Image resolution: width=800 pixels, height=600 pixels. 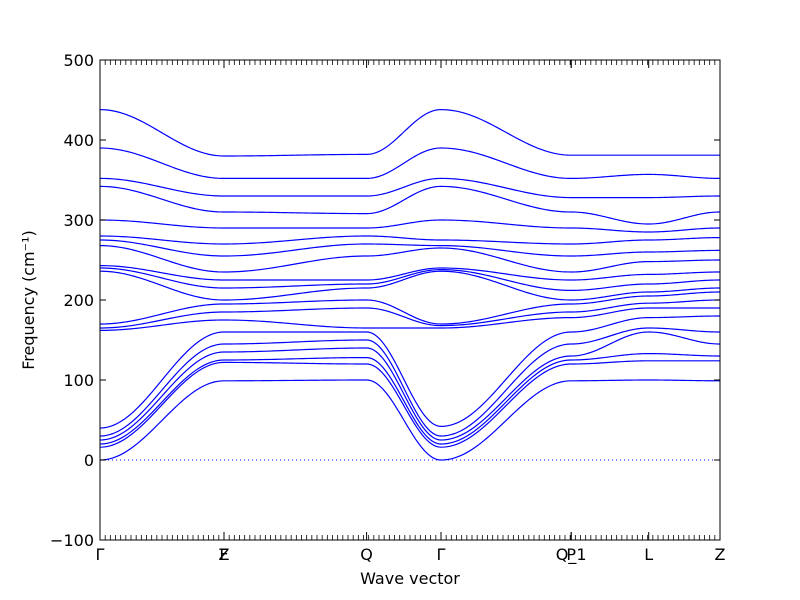 What do you see at coordinates (28, 299) in the screenshot?
I see `y-axis-title: Frequency (cm⁻¹)` at bounding box center [28, 299].